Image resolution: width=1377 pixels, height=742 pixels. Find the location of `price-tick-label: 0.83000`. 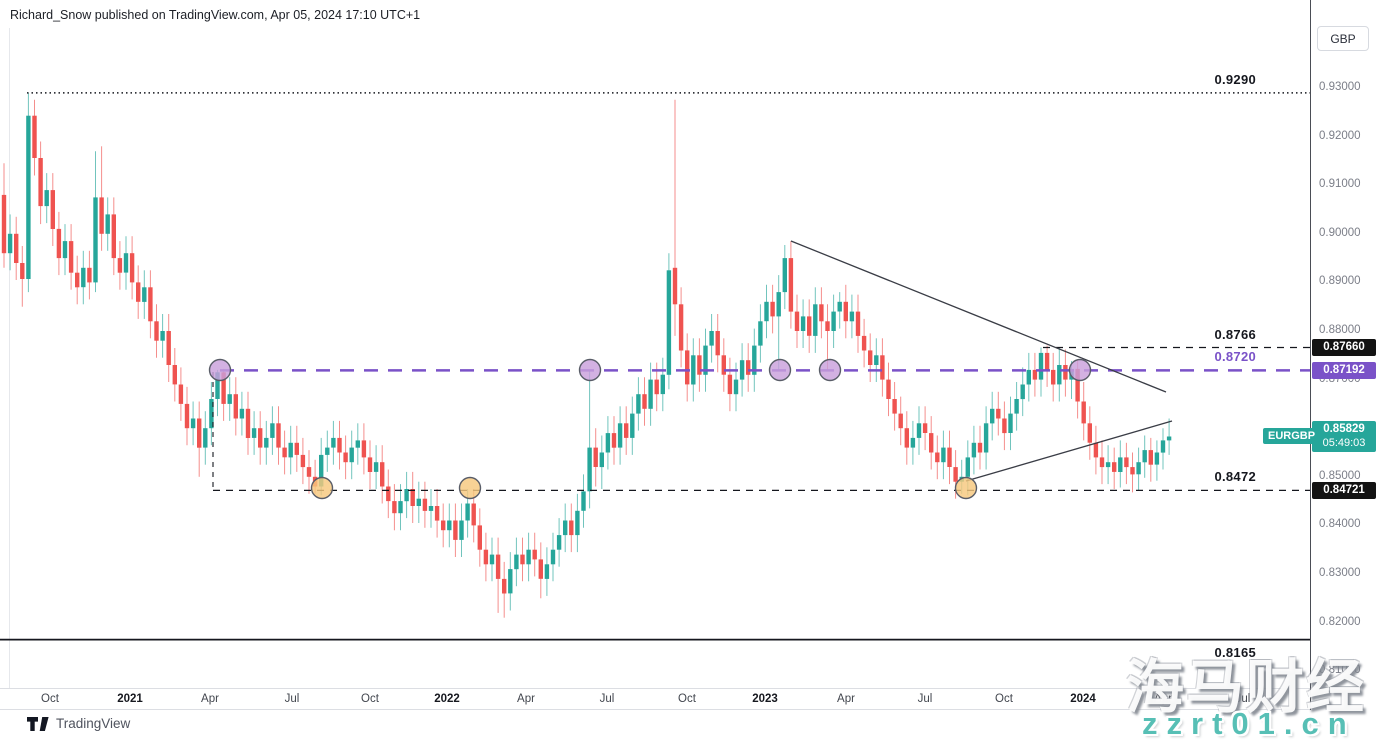

price-tick-label: 0.83000 is located at coordinates (1340, 573).